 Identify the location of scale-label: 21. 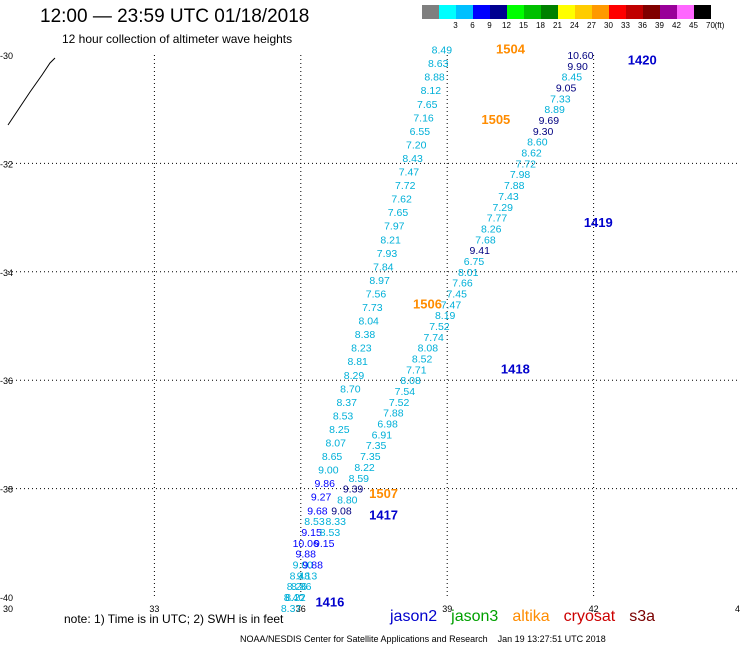
(557, 25).